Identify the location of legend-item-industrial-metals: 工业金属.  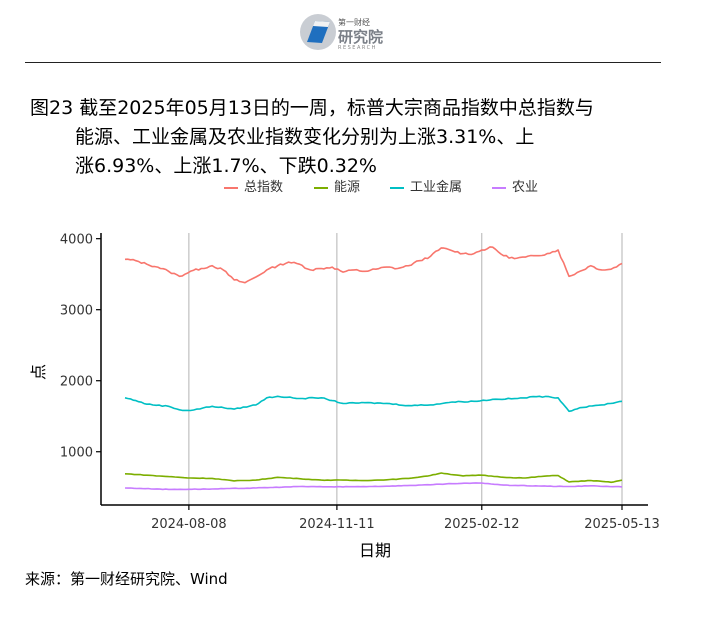
(426, 188).